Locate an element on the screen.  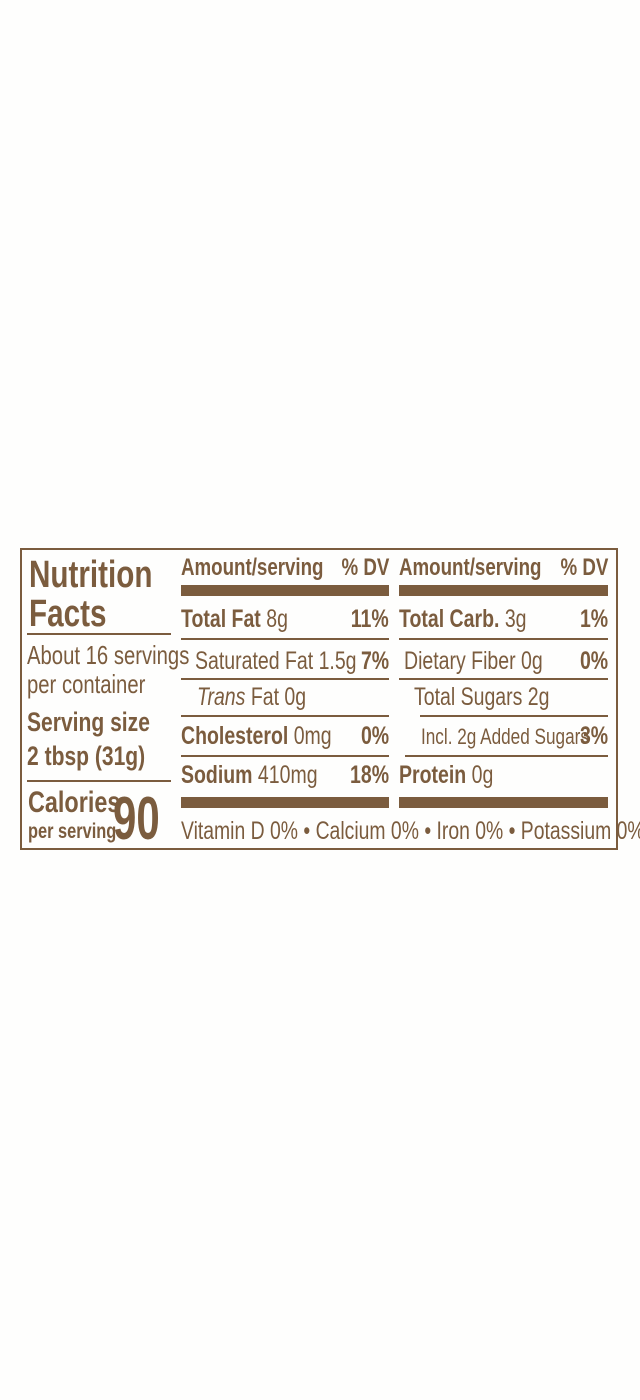
row-protein: Protein 0g is located at coordinates (446, 775).